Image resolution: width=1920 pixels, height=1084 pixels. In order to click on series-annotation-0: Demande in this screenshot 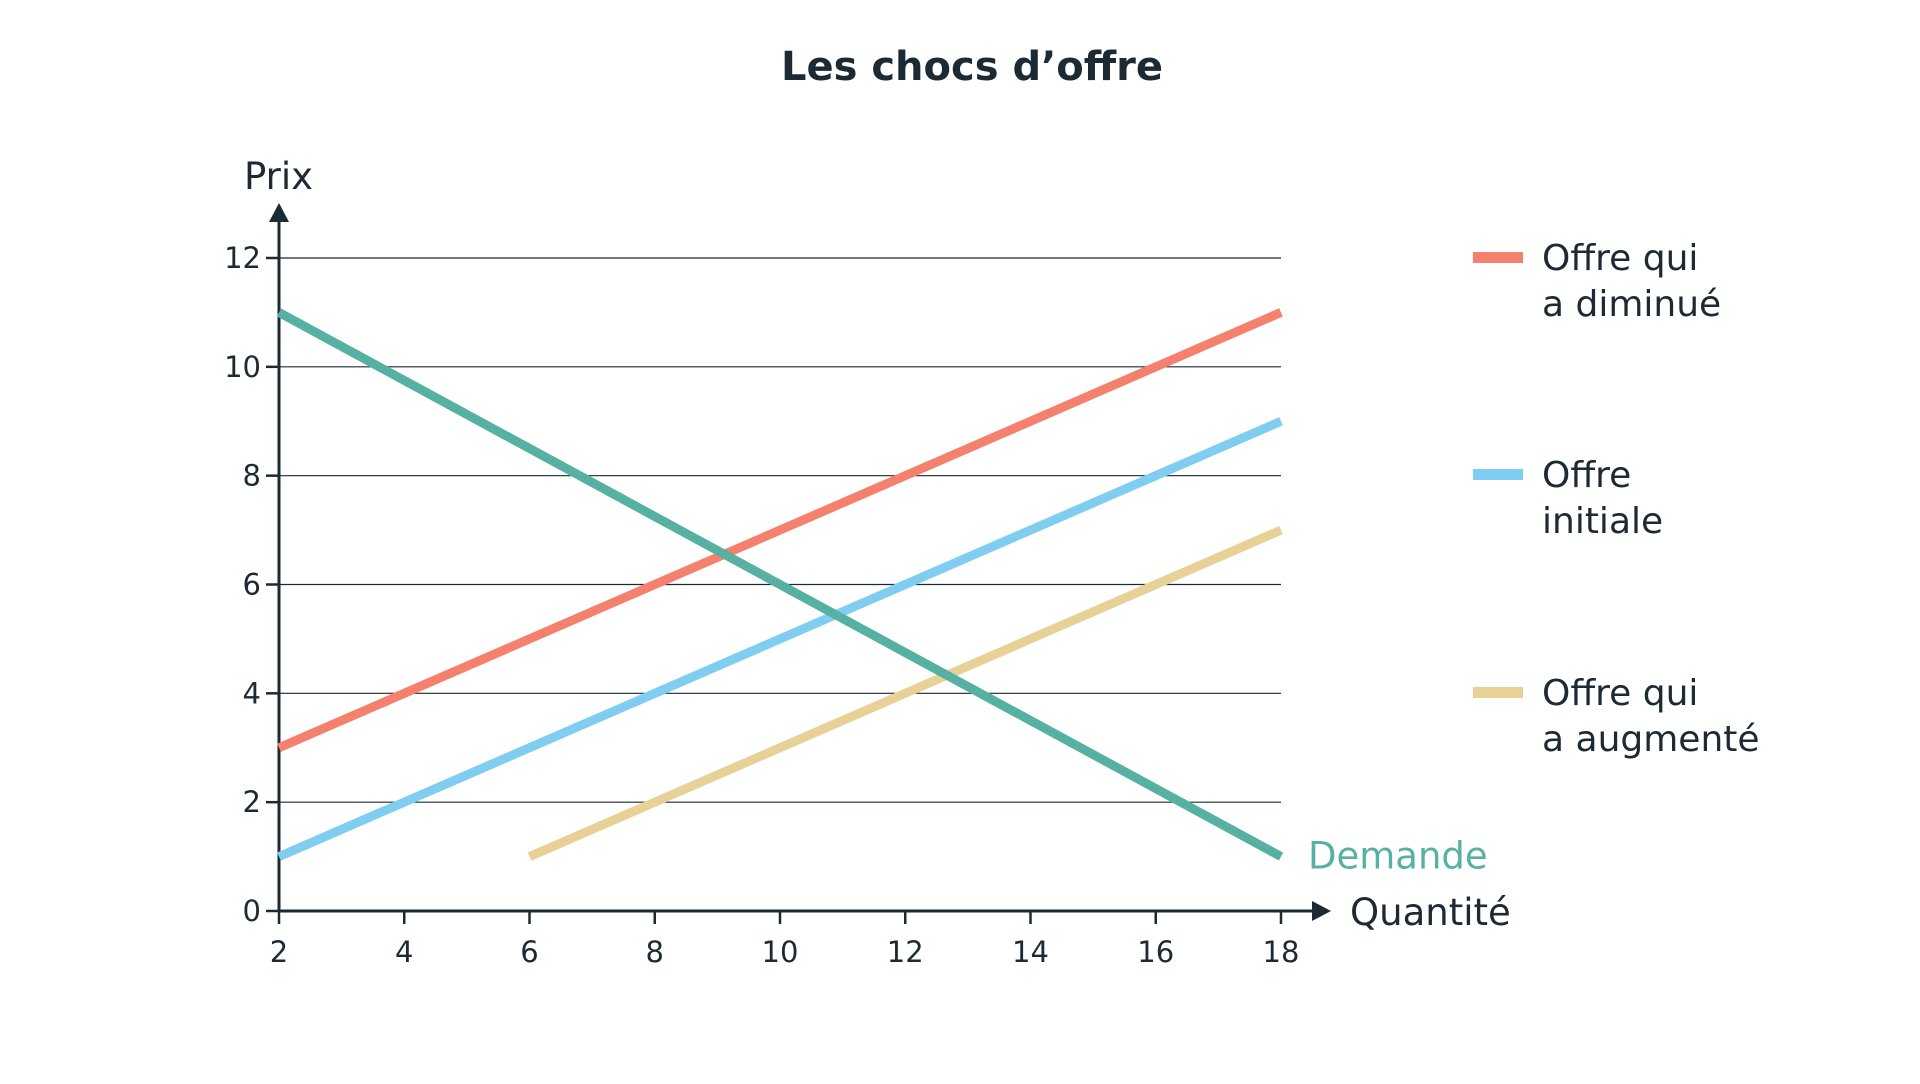, I will do `click(1398, 856)`.